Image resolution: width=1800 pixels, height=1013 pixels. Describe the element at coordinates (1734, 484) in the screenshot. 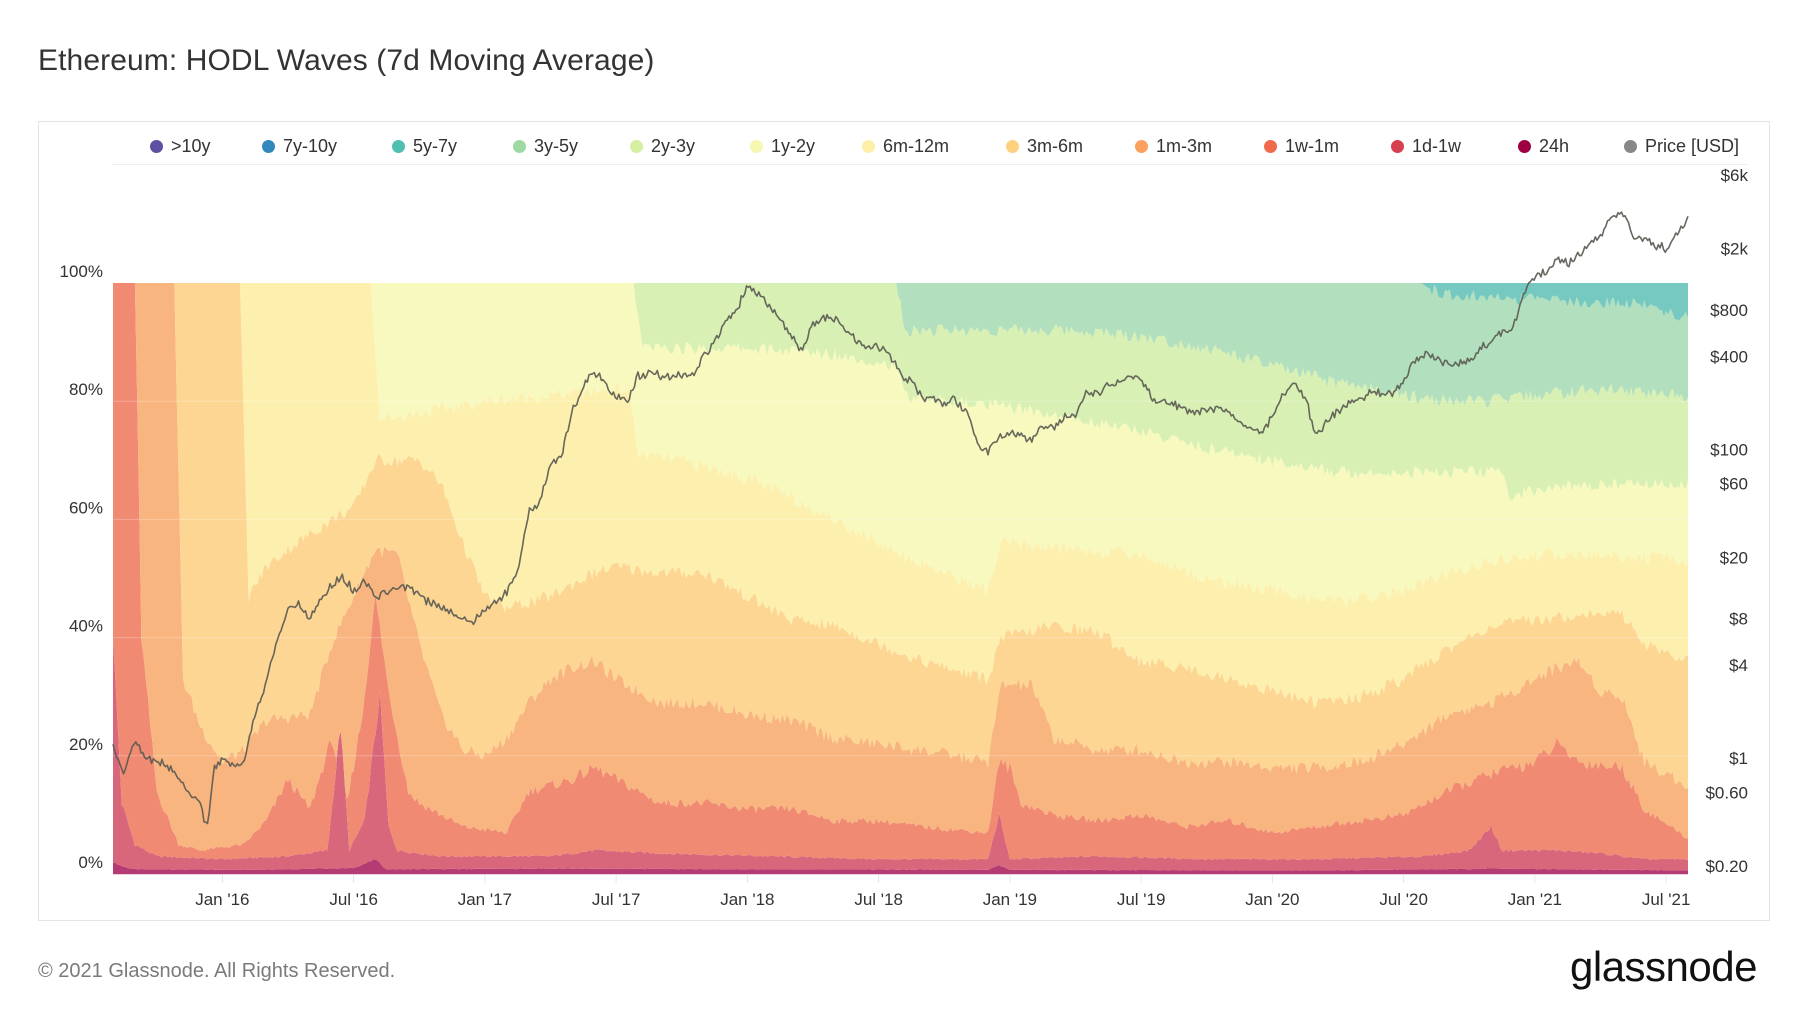

I see `y-tick-label-right: $60` at that location.